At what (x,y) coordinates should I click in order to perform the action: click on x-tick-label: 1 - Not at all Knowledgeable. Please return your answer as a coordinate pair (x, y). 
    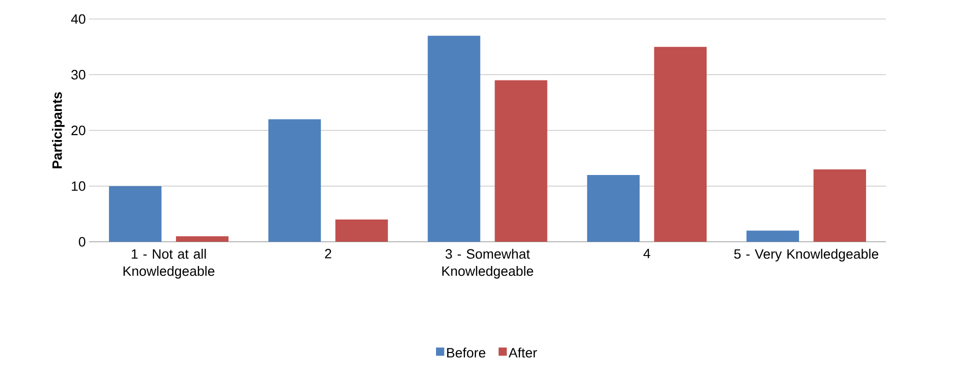
    Looking at the image, I should click on (169, 263).